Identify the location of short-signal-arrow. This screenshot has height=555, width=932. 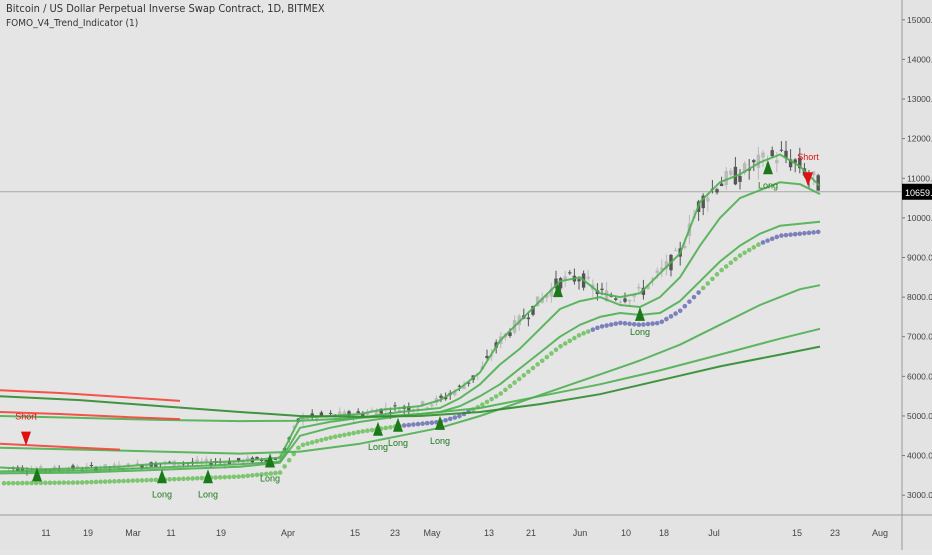
(26, 438).